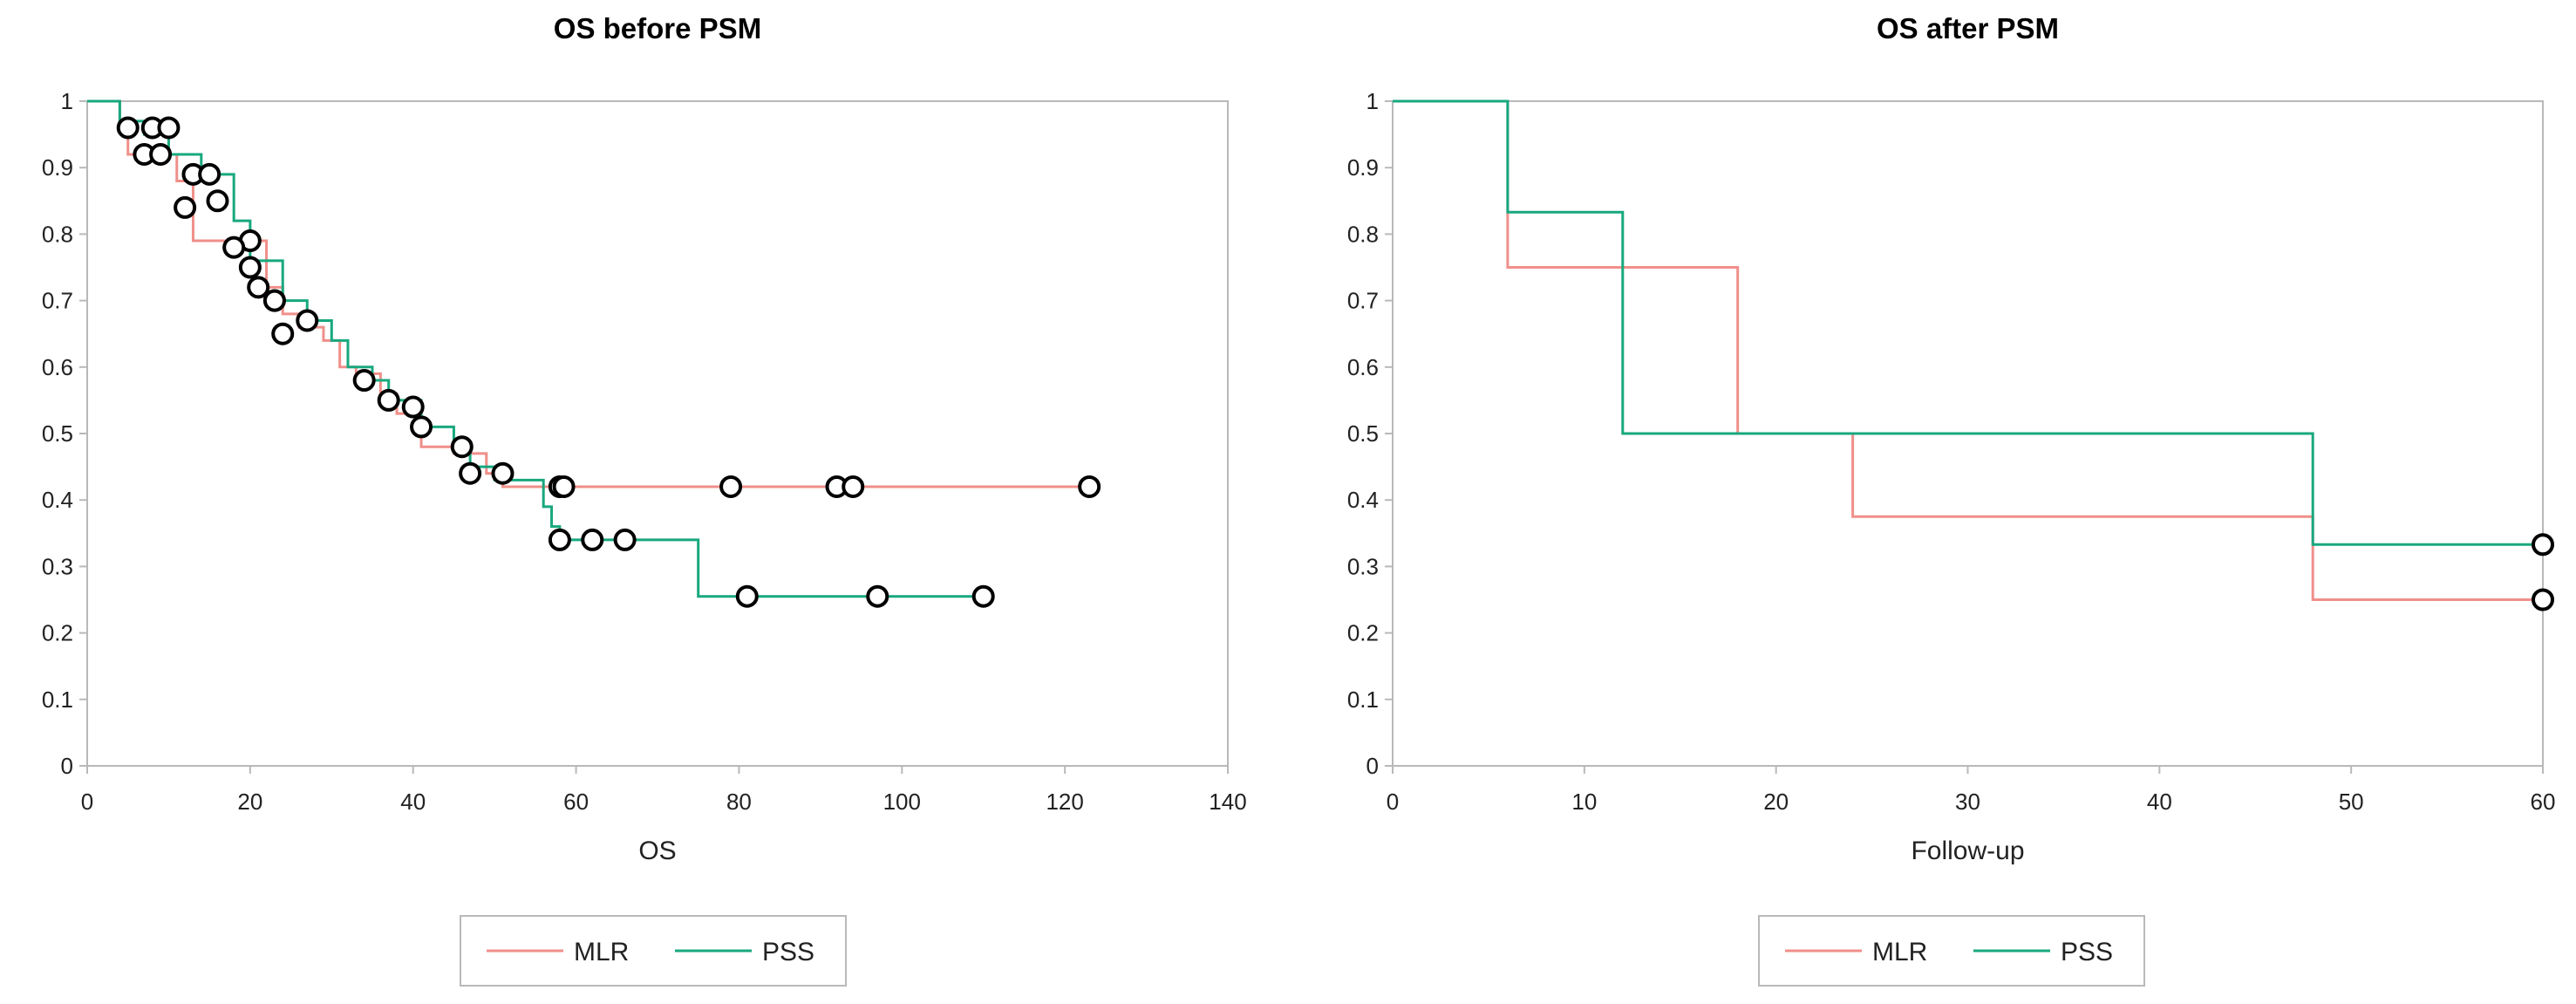 This screenshot has height=1004, width=2576. What do you see at coordinates (2351, 802) in the screenshot?
I see `x-tick-label: 50` at bounding box center [2351, 802].